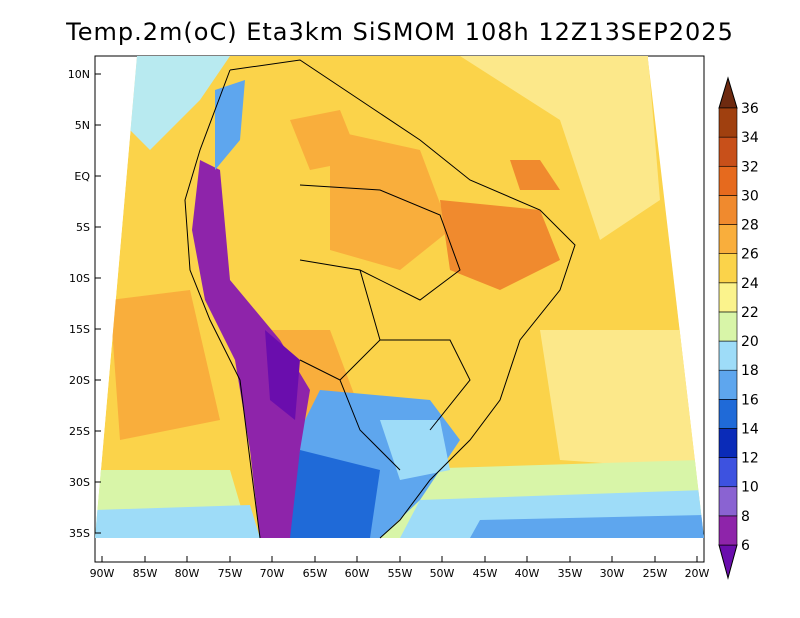 The image size is (800, 618). I want to click on lon-label: 75W, so click(230, 573).